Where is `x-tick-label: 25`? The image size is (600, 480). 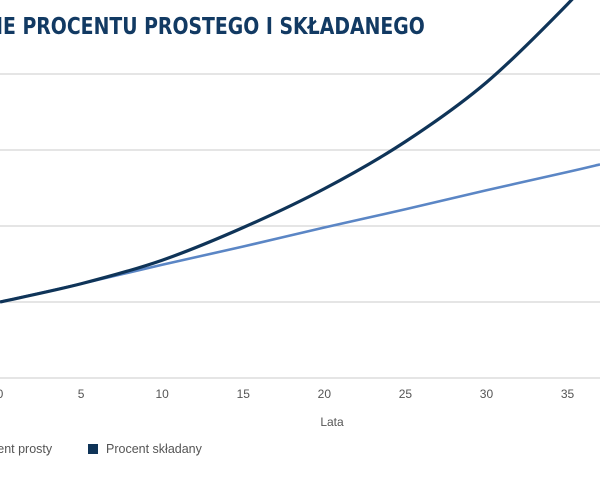 x-tick-label: 25 is located at coordinates (406, 394).